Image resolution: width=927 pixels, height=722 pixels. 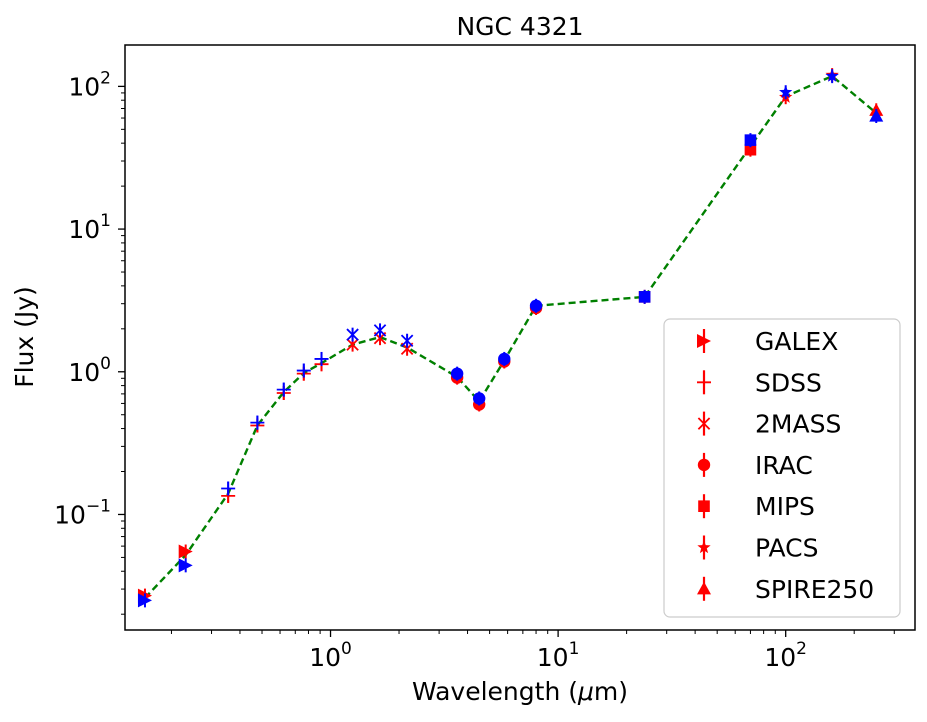 I want to click on galex-observed-point, so click(x=185, y=551).